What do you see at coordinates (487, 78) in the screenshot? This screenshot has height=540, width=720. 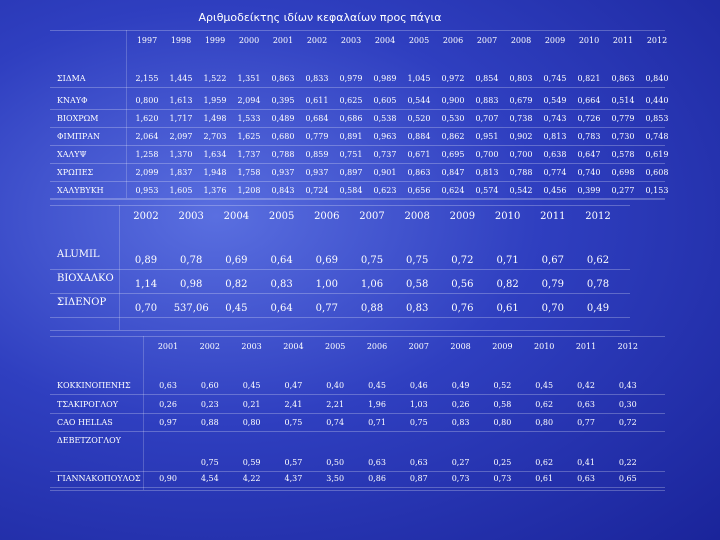 I see `cell: 0,854` at bounding box center [487, 78].